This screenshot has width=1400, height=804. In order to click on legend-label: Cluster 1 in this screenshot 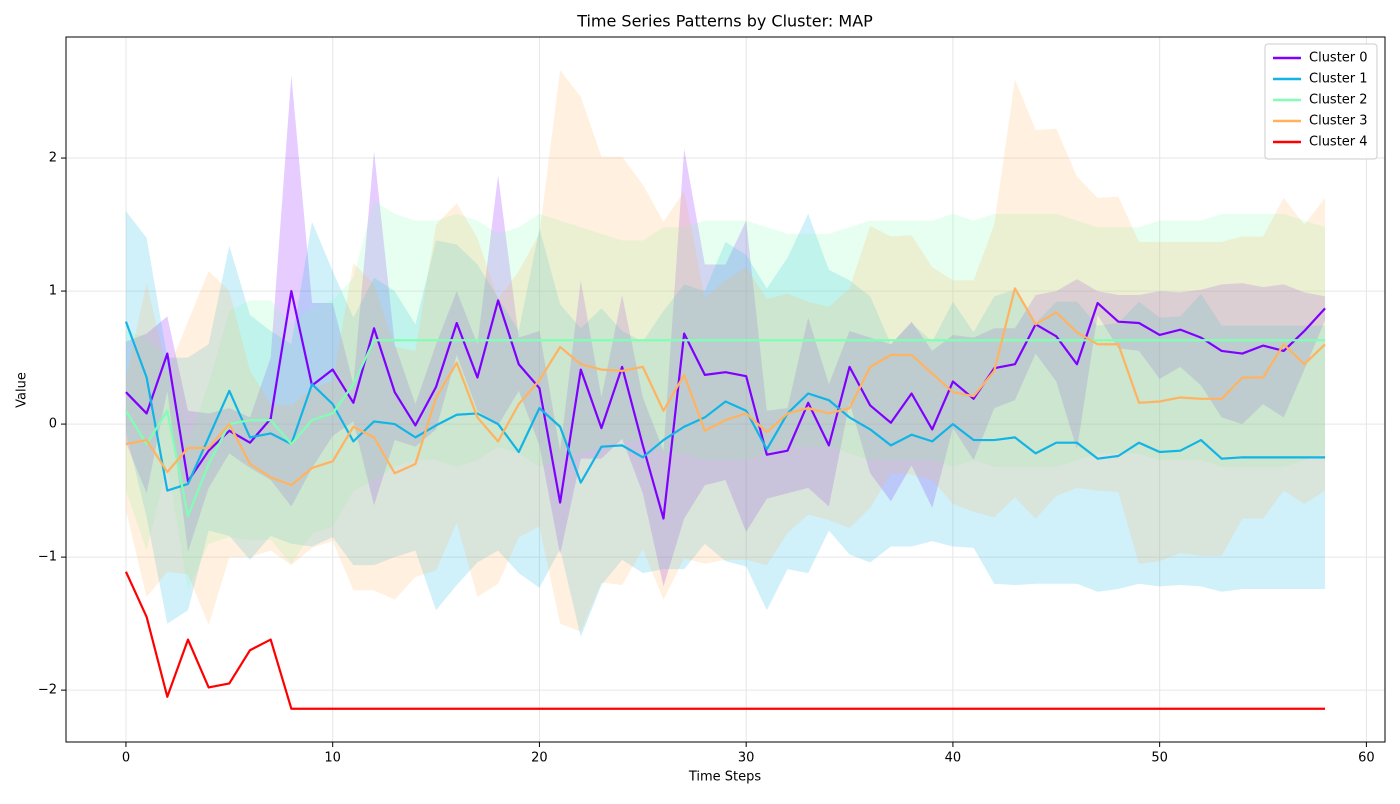, I will do `click(1338, 79)`.